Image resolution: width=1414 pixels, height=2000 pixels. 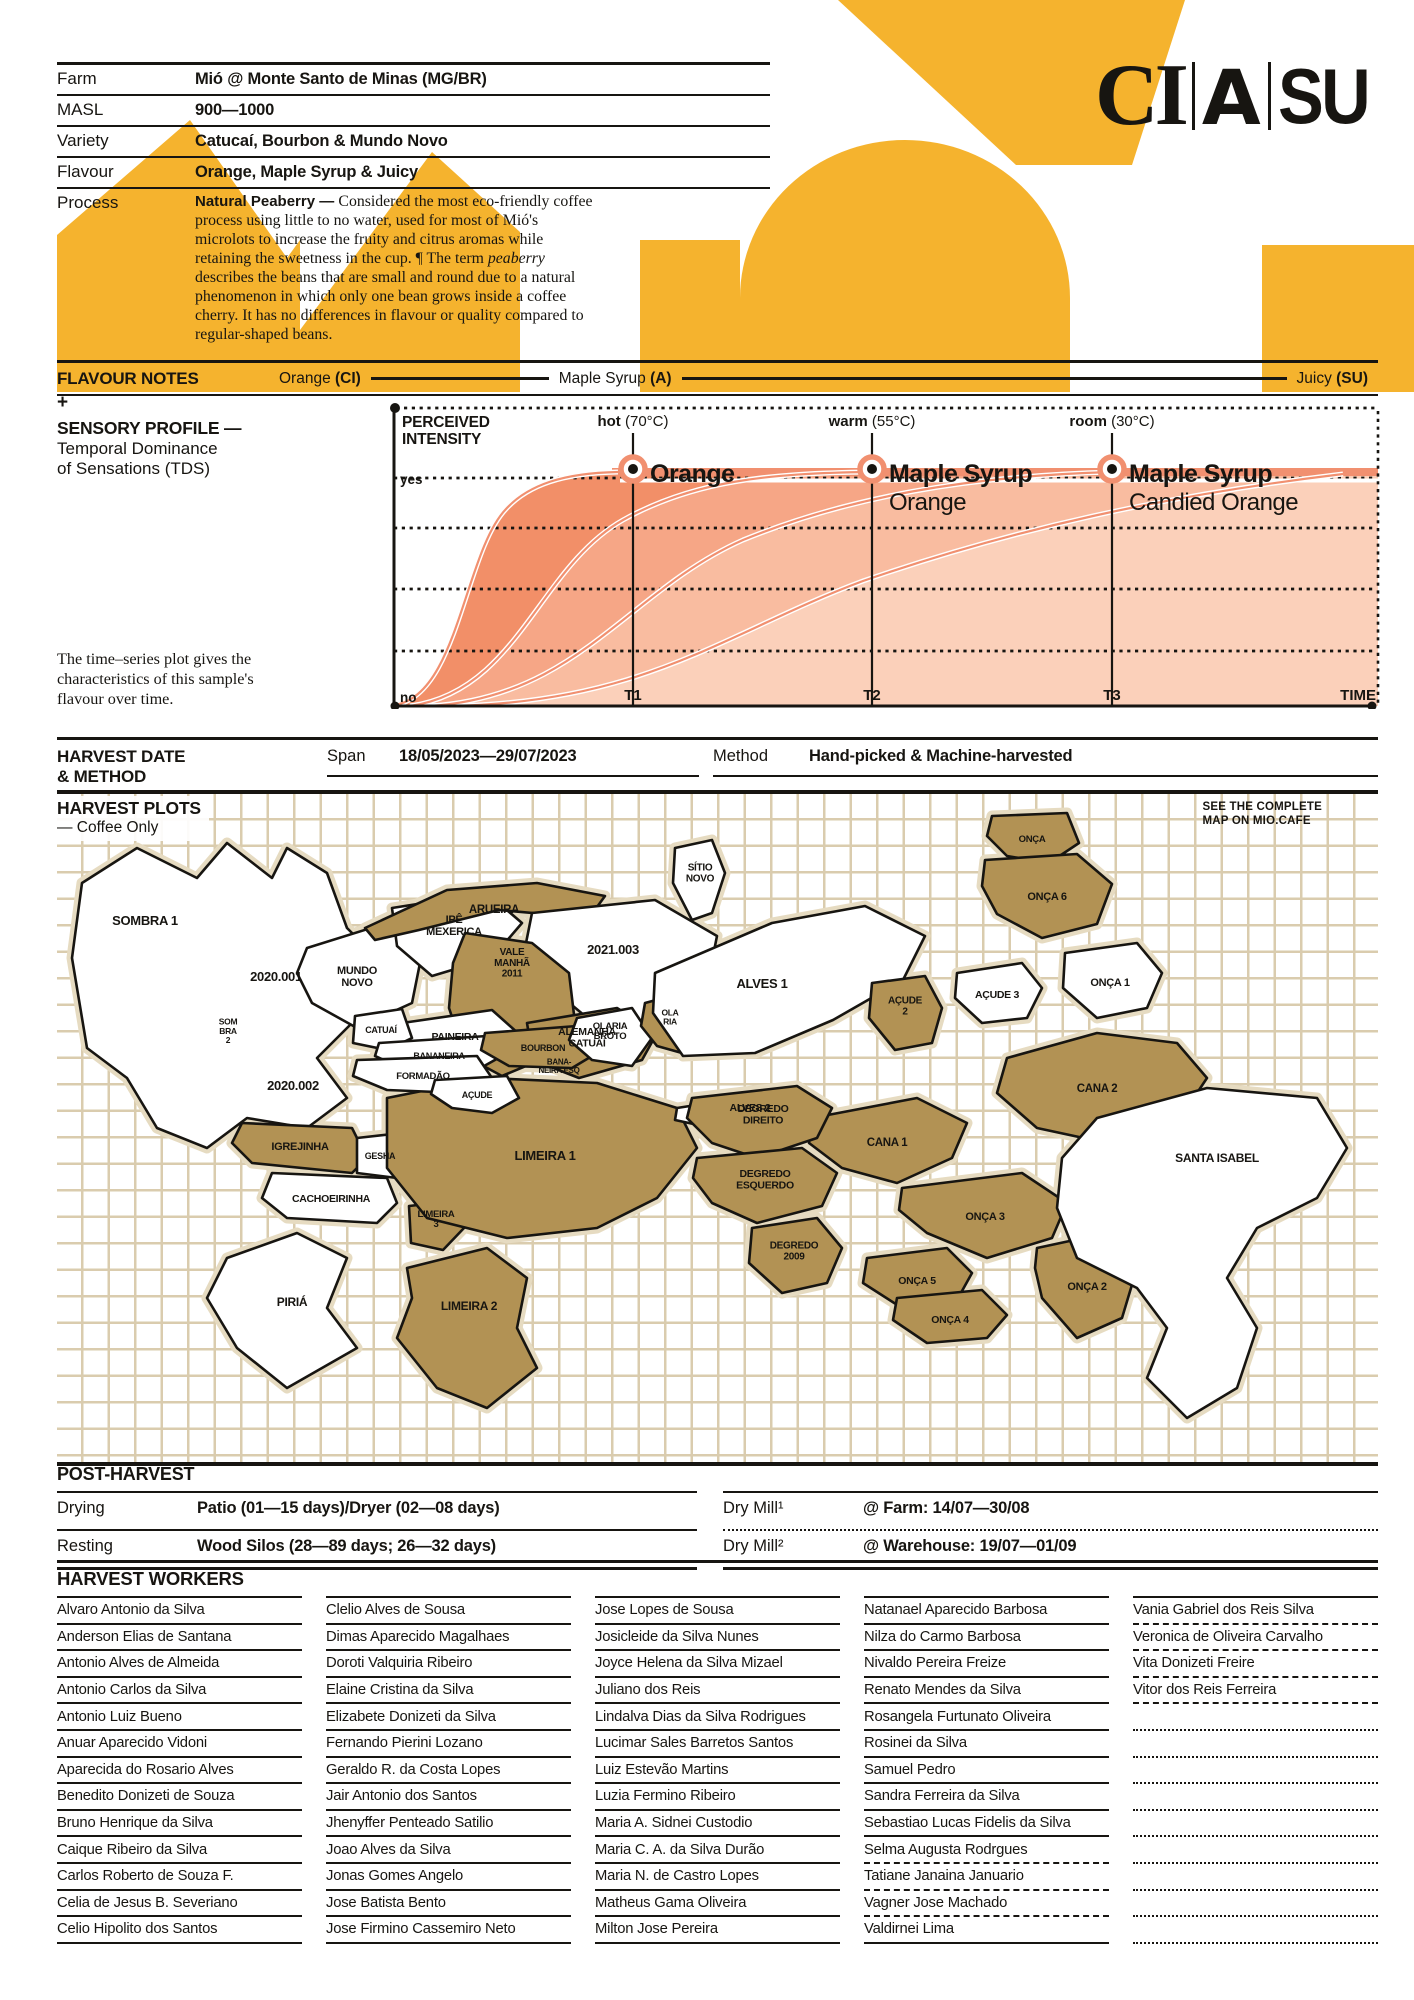 What do you see at coordinates (320, 378) in the screenshot?
I see `flavour-note: Orange (CI)` at bounding box center [320, 378].